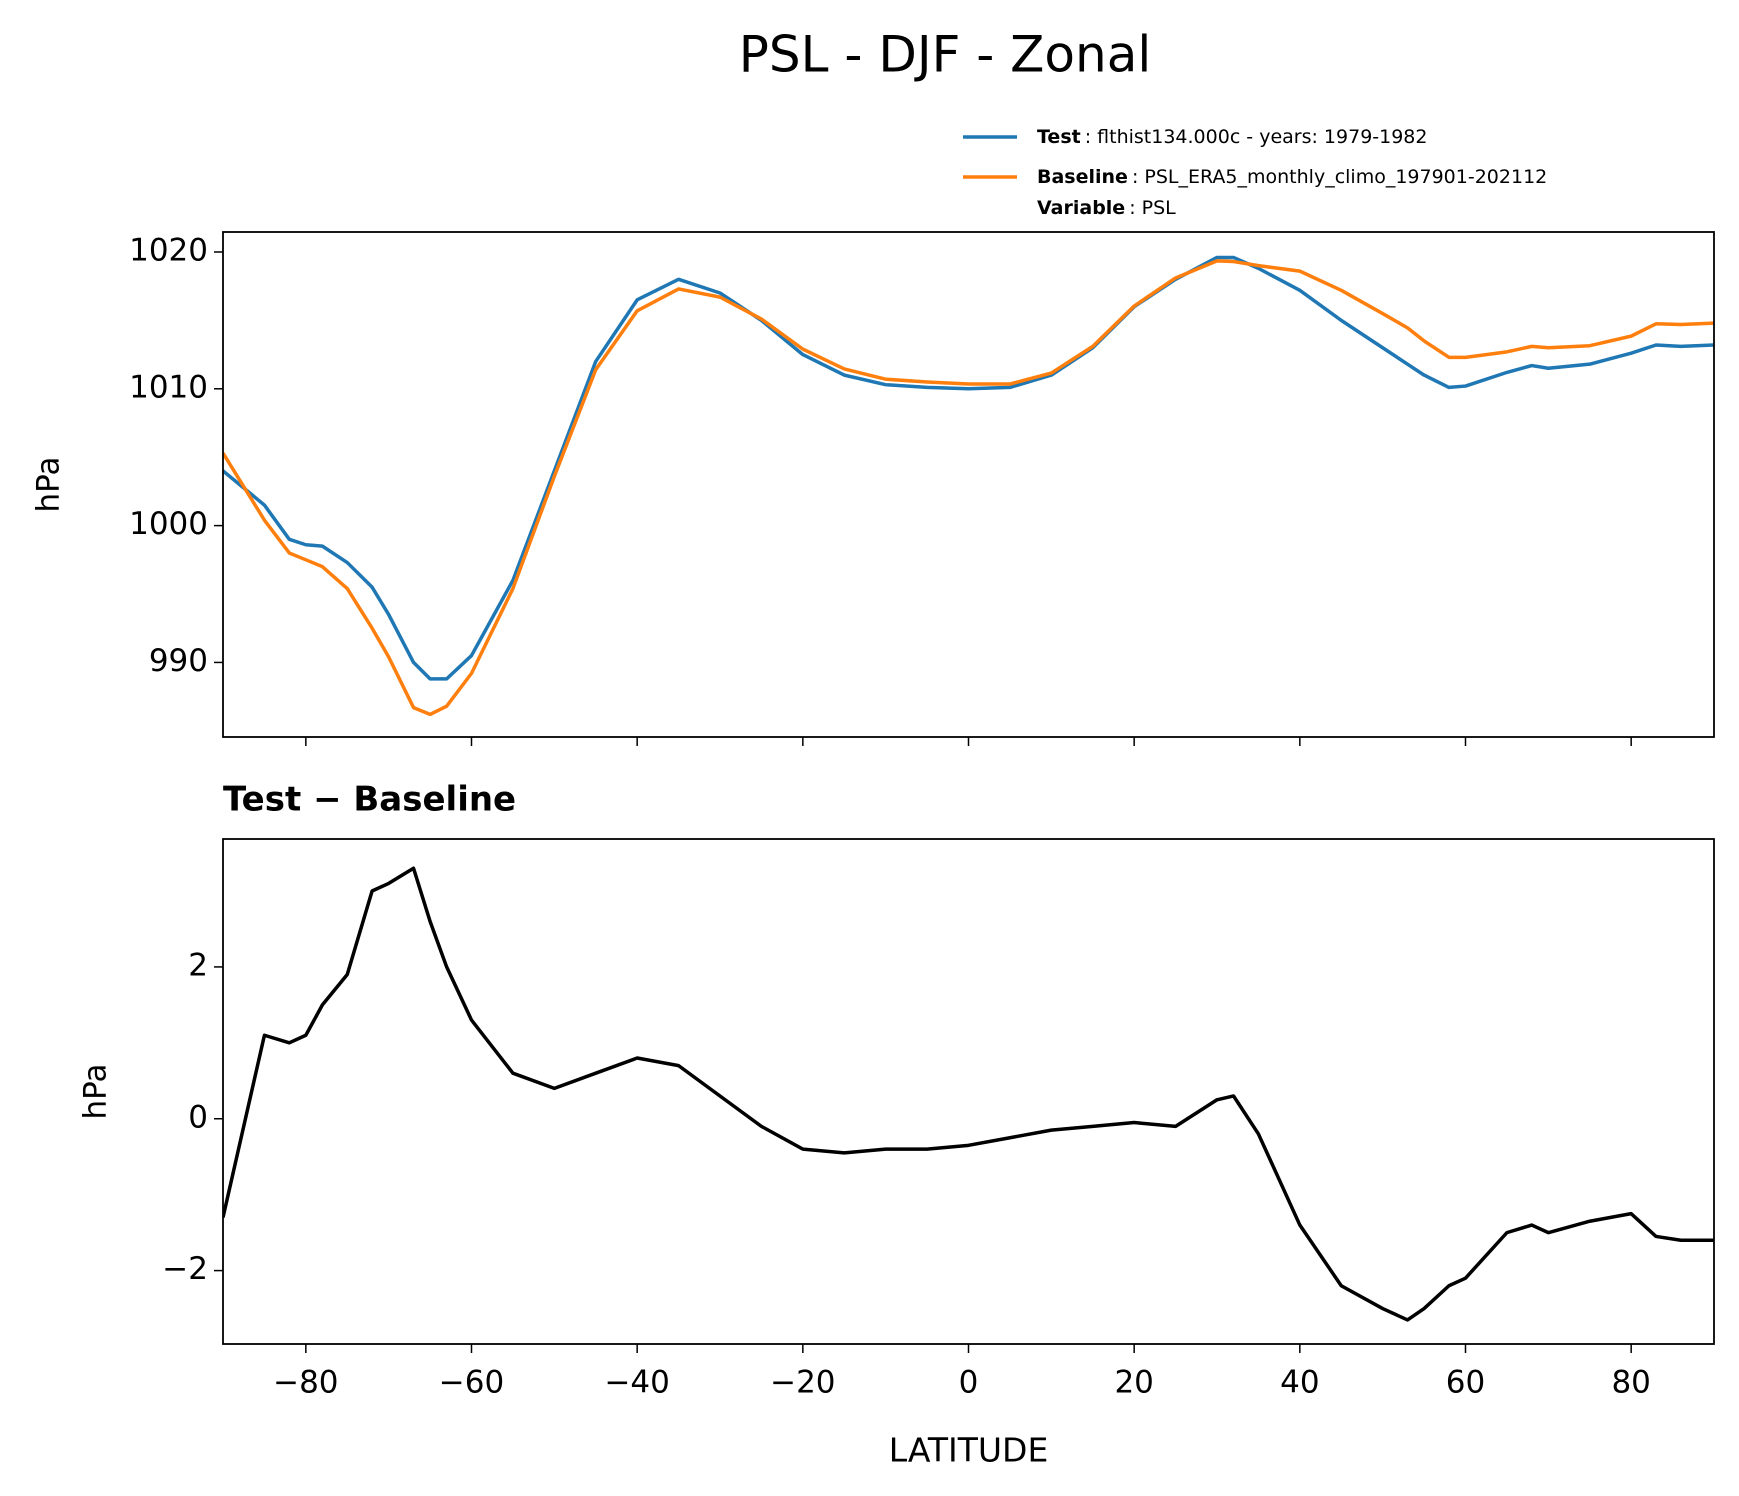  Describe the element at coordinates (198, 1117) in the screenshot. I see `y-tick-label: 0` at that location.